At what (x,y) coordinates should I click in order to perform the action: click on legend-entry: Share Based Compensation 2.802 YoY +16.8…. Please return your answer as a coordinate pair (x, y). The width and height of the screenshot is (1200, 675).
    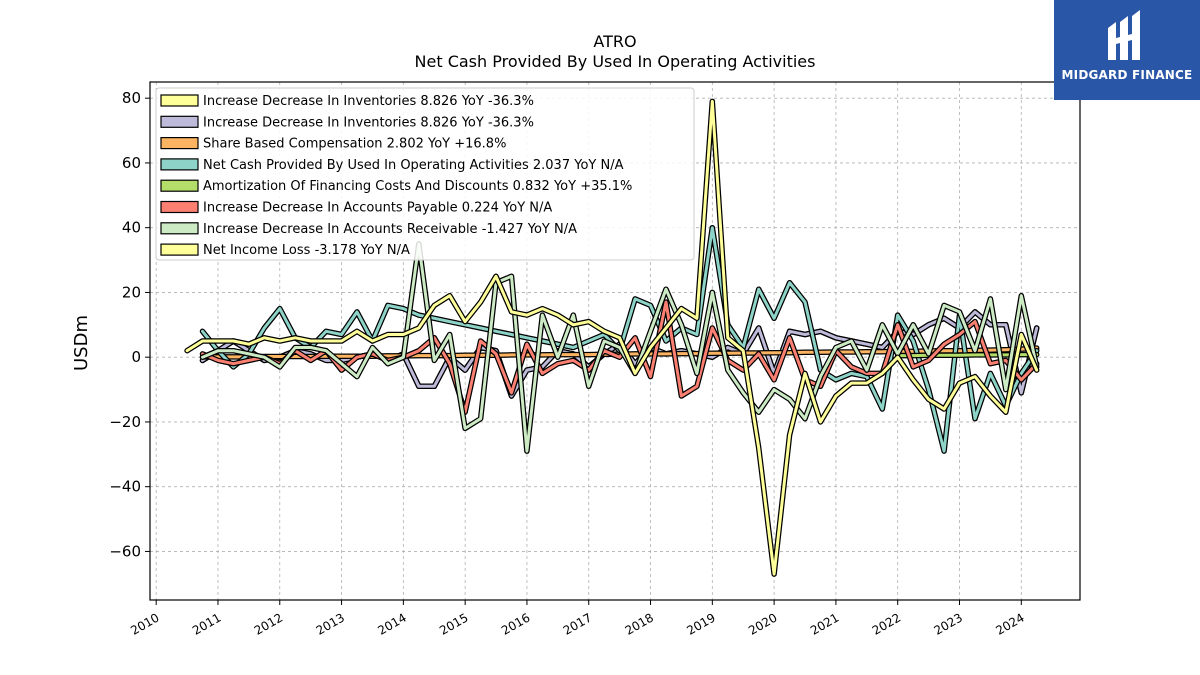
    Looking at the image, I should click on (354, 144).